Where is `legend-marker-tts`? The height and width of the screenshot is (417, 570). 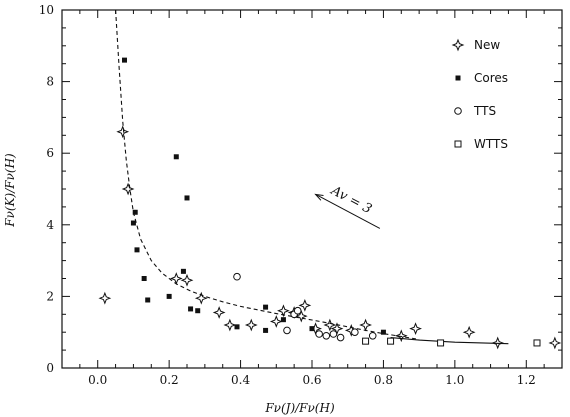
legend-marker-tts is located at coordinates (458, 111).